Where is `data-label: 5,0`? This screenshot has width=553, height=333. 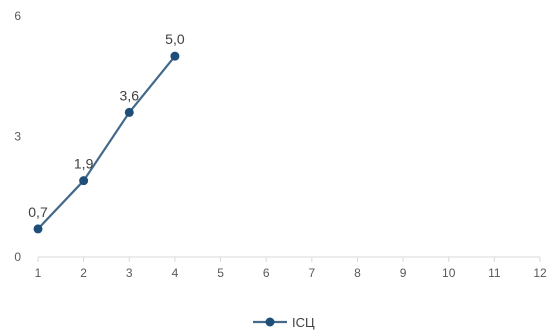 data-label: 5,0 is located at coordinates (175, 39).